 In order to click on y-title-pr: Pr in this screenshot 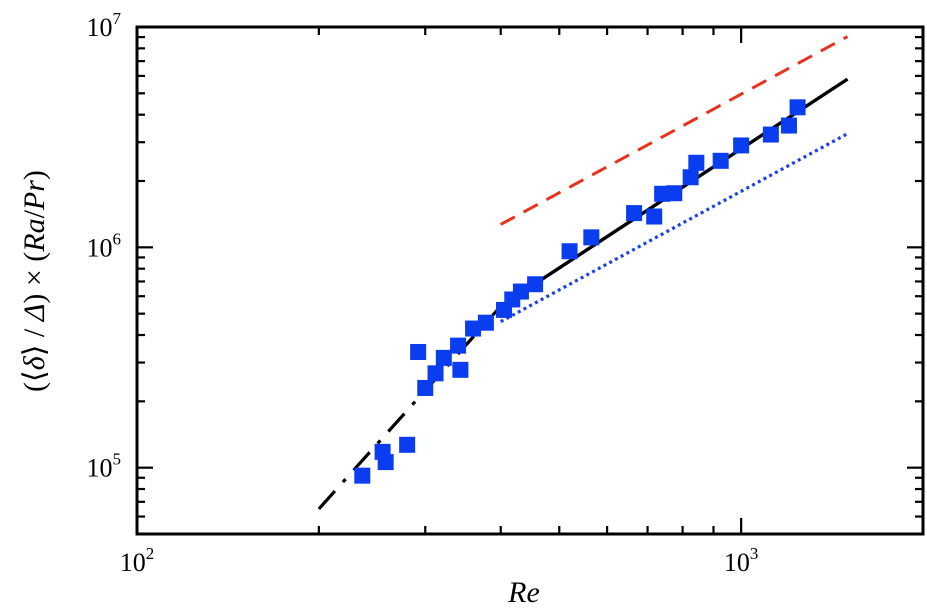, I will do `click(34, 195)`.